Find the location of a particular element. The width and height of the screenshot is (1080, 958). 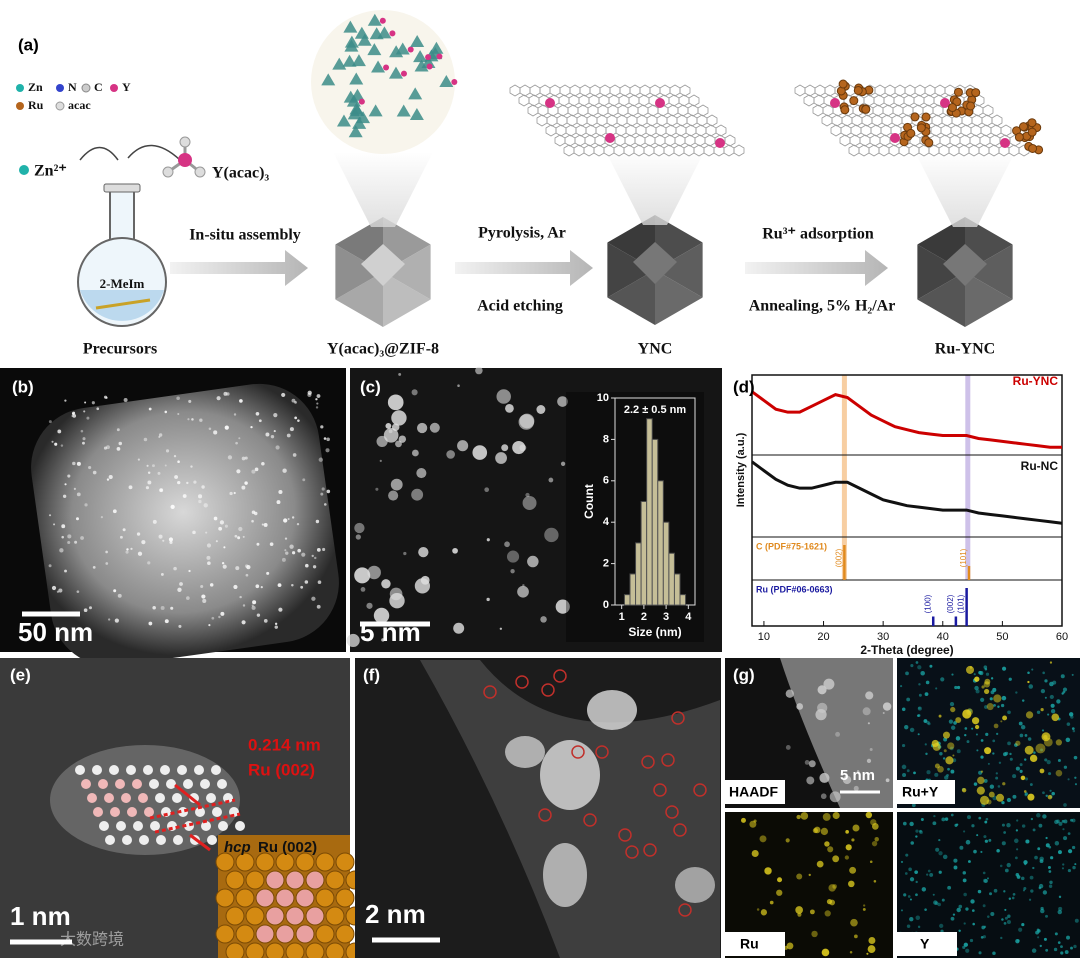

arrow-label: Acid etching is located at coordinates (520, 306).